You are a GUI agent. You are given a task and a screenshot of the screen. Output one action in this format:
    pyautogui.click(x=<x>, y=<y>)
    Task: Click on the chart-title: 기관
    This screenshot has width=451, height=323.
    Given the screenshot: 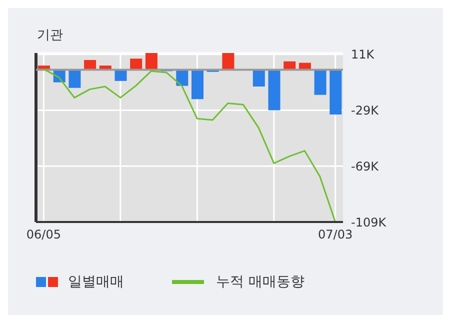 What is the action you would take?
    pyautogui.click(x=50, y=35)
    